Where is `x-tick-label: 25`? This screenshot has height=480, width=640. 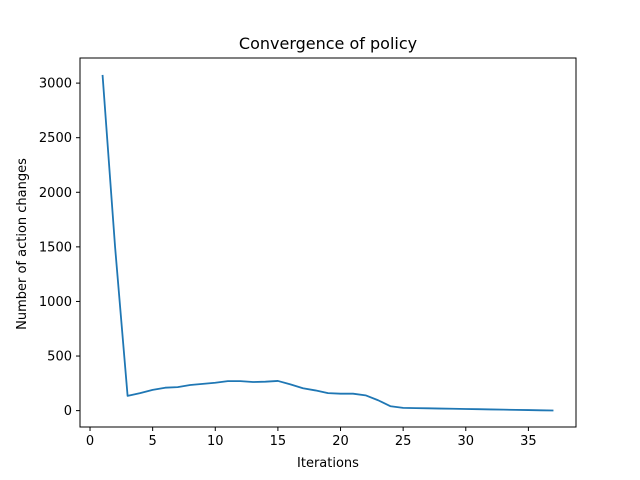
x-tick-label: 25 is located at coordinates (403, 441).